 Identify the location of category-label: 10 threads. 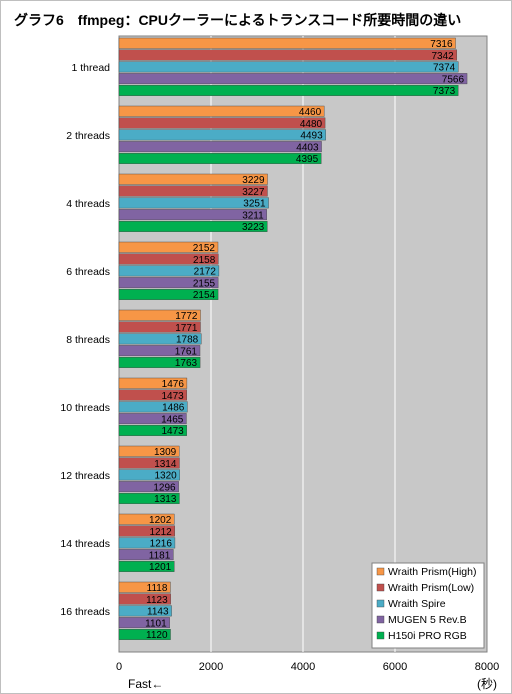
(85, 408).